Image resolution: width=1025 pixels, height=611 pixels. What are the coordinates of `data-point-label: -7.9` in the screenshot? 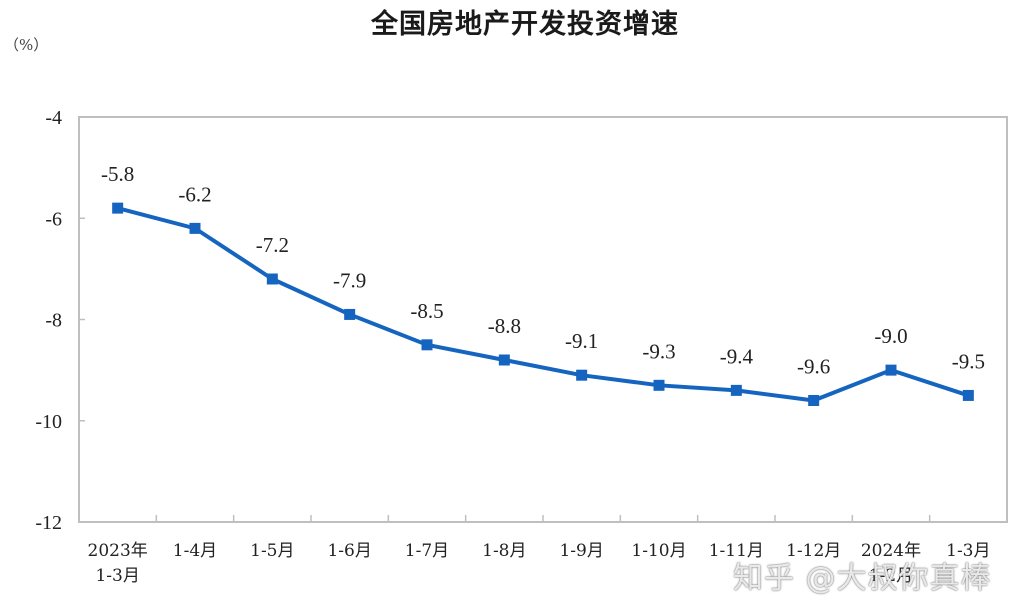 It's located at (349, 280).